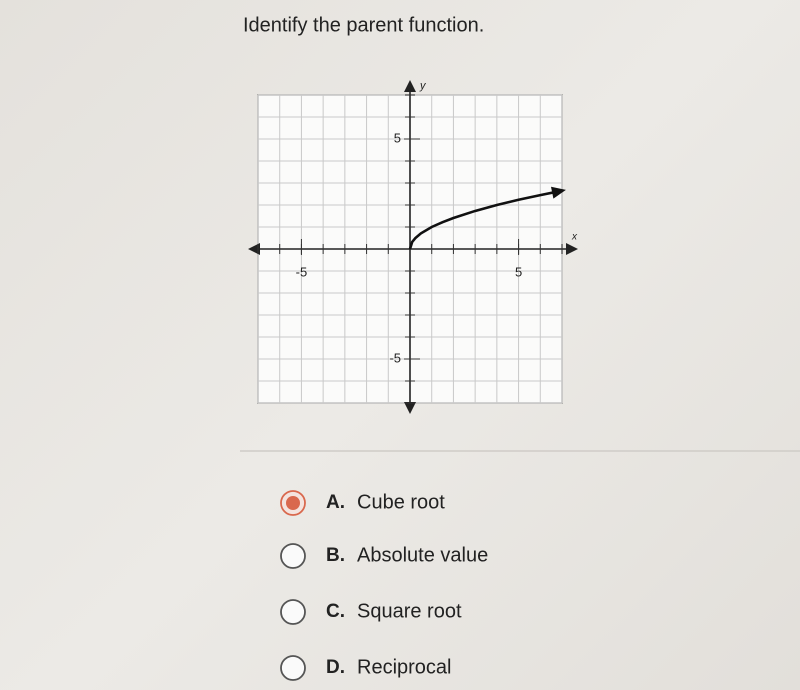  Describe the element at coordinates (574, 237) in the screenshot. I see `x-axis-label: x` at that location.